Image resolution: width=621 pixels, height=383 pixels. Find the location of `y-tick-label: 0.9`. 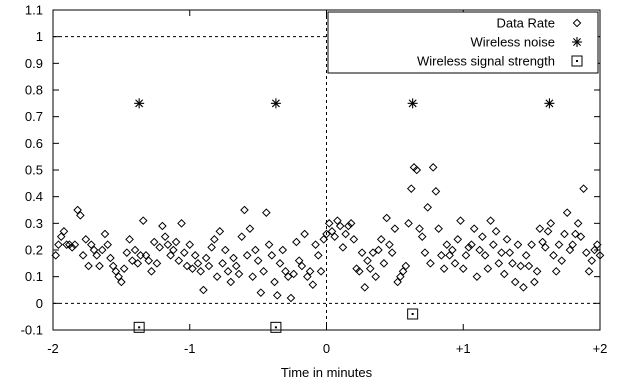

y-tick-label: 0.9 is located at coordinates (34, 63).